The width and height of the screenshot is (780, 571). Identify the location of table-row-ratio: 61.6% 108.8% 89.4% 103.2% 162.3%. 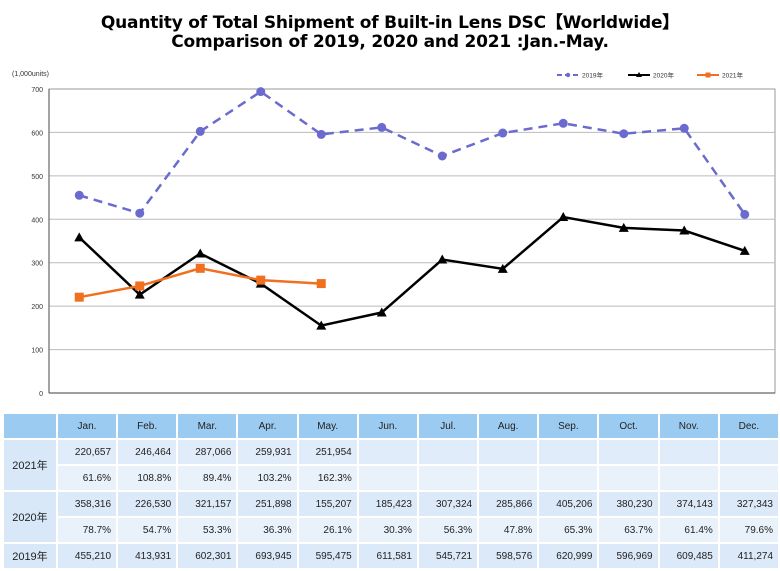
(391, 478).